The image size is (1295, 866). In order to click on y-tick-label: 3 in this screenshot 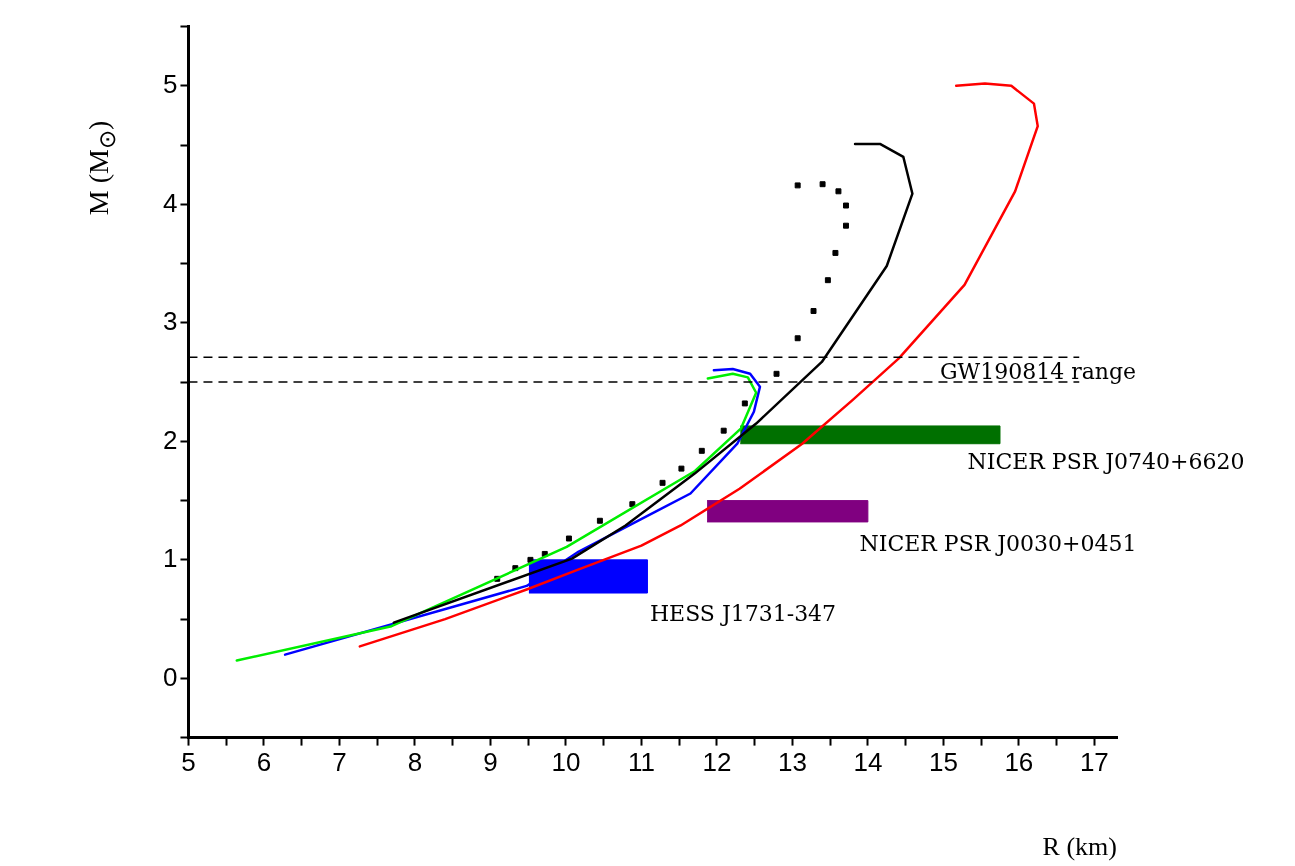, I will do `click(170, 321)`.